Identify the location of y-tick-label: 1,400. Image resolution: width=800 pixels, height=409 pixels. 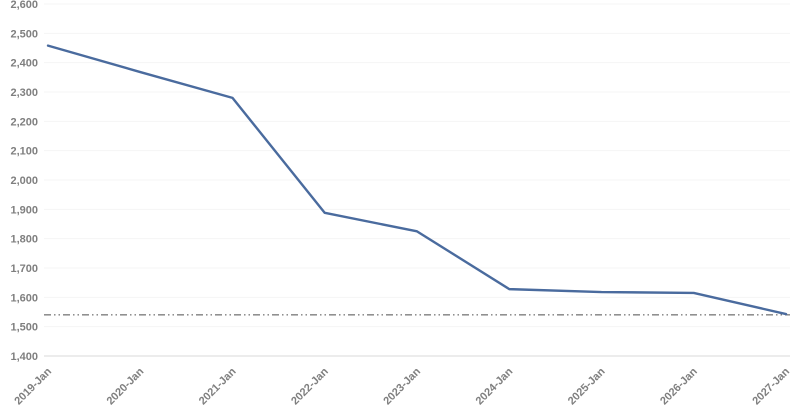
(24, 357).